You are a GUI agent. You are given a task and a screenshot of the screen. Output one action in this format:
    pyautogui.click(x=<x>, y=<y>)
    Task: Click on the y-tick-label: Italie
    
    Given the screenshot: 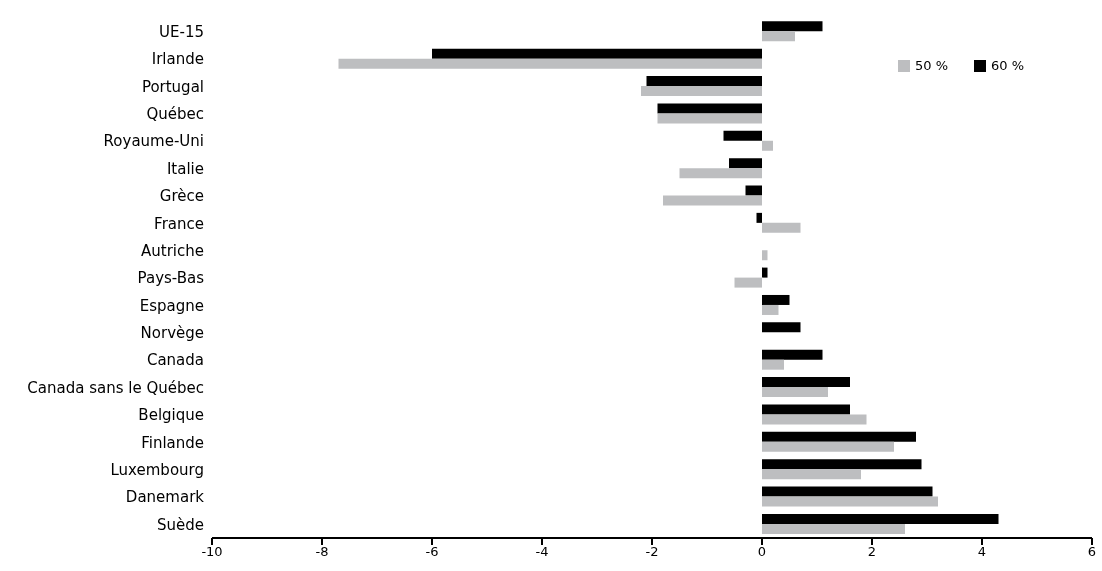 What is the action you would take?
    pyautogui.click(x=185, y=168)
    